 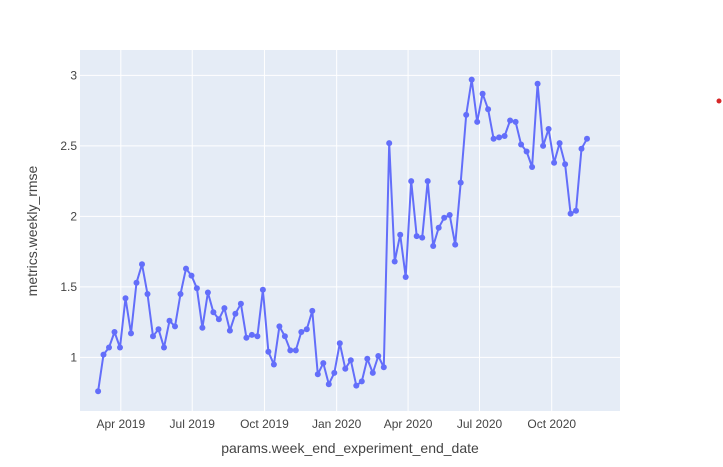 I want to click on x-tick-label: Oct 2020, so click(x=551, y=424).